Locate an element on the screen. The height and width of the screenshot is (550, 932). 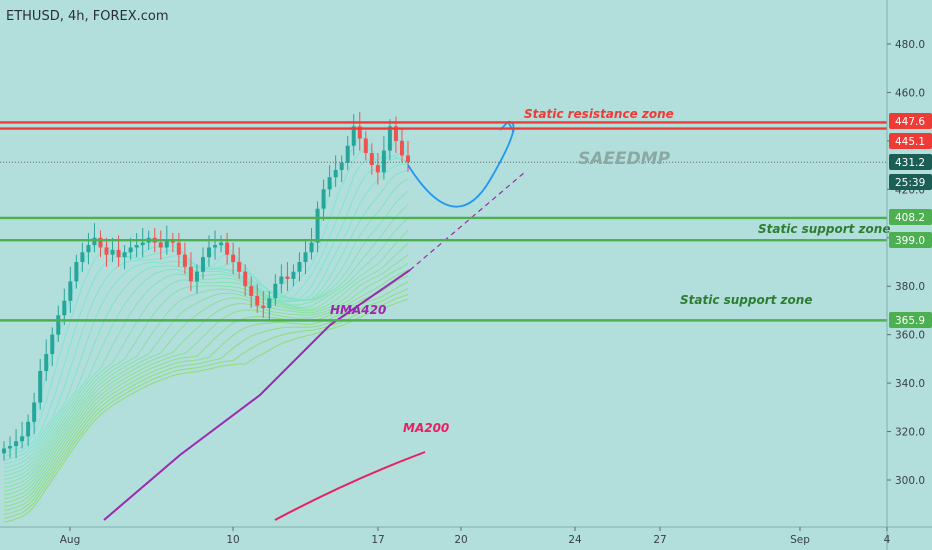
price-label-resistance: 447.6 is located at coordinates (910, 122).